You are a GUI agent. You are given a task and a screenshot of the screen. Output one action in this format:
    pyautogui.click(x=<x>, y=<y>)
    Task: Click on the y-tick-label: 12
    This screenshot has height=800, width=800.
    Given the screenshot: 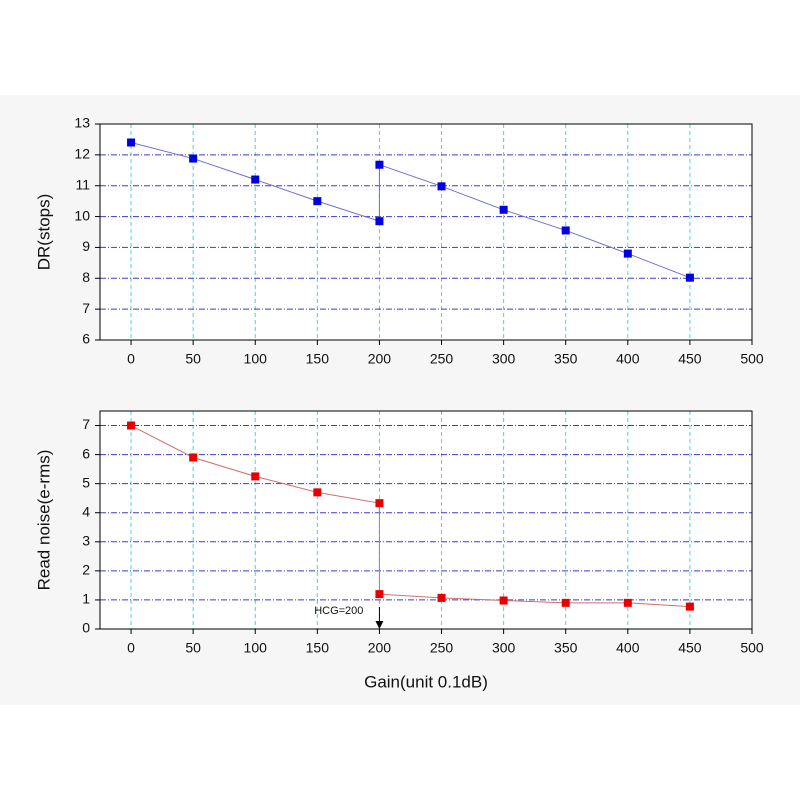 What is the action you would take?
    pyautogui.click(x=82, y=154)
    